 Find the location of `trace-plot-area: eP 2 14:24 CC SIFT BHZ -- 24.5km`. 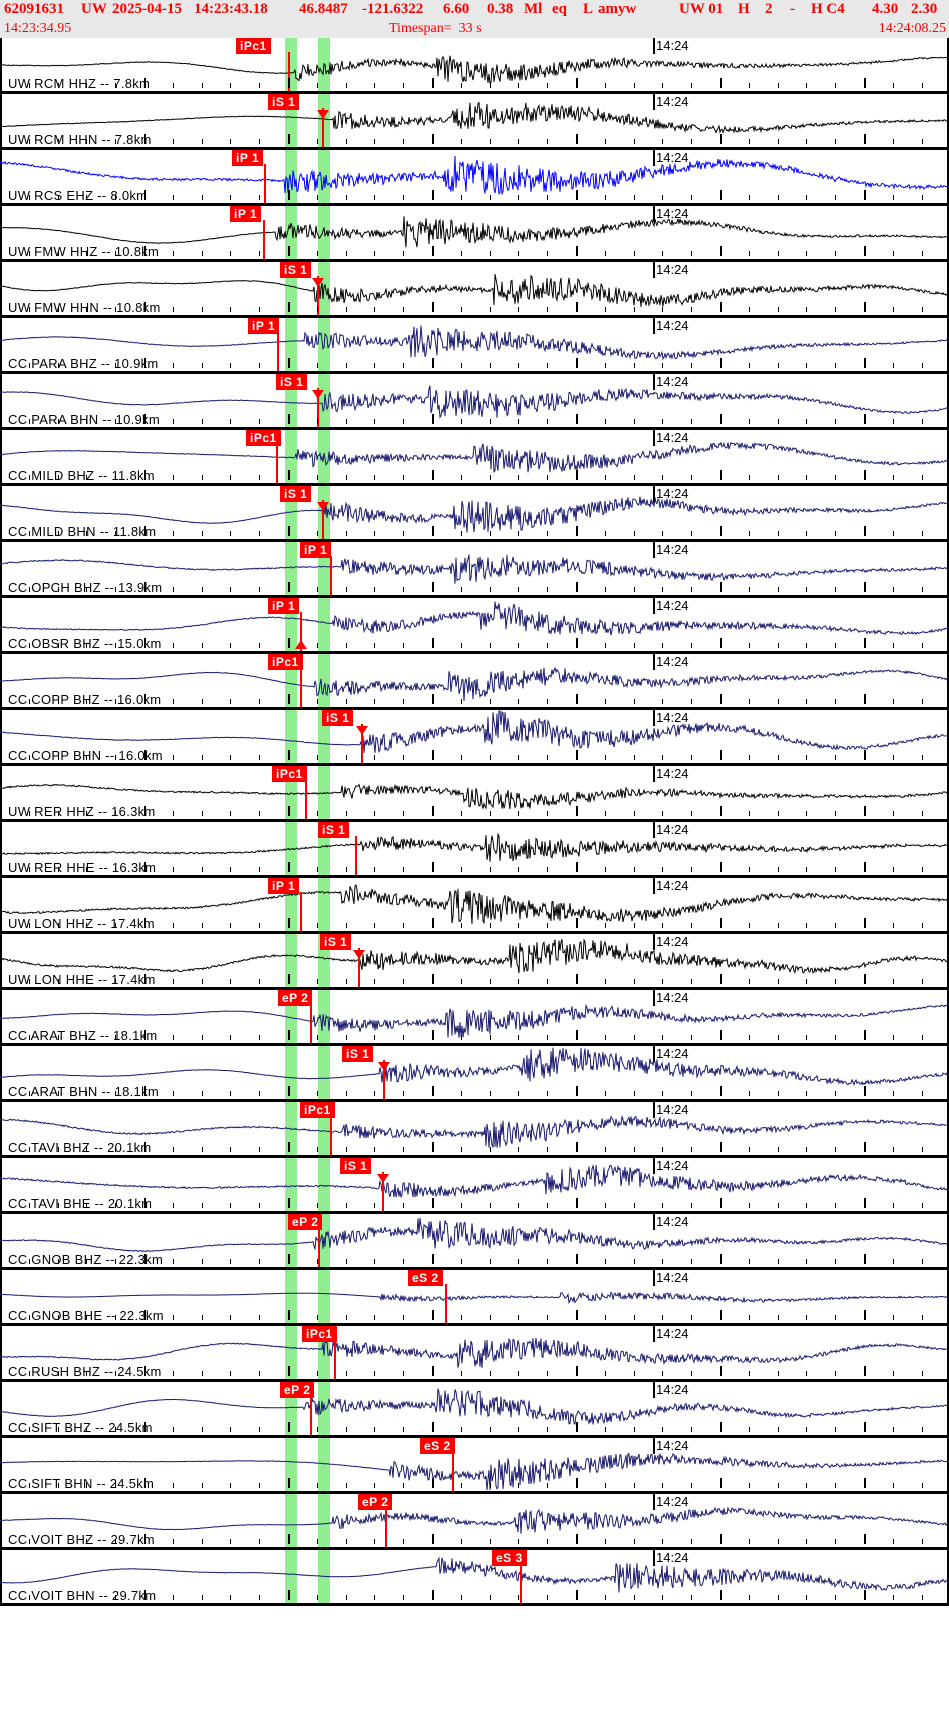

trace-plot-area: eP 2 14:24 CC SIFT BHZ -- 24.5km is located at coordinates (474, 1408).